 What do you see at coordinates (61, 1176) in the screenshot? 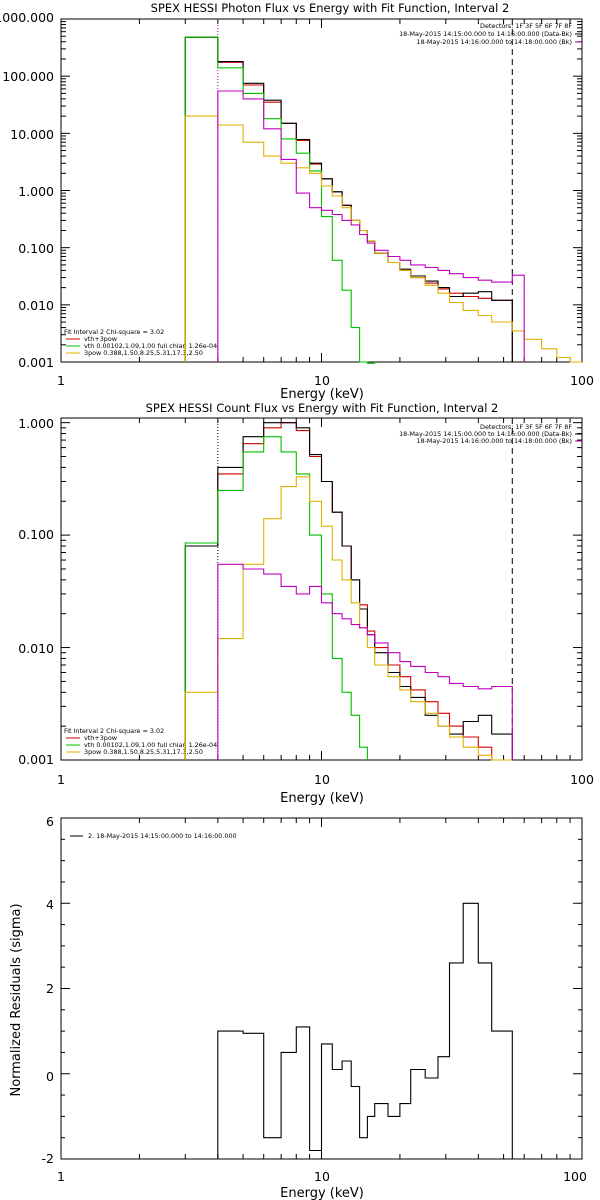
I see `residuals-x-tick-label: 1` at bounding box center [61, 1176].